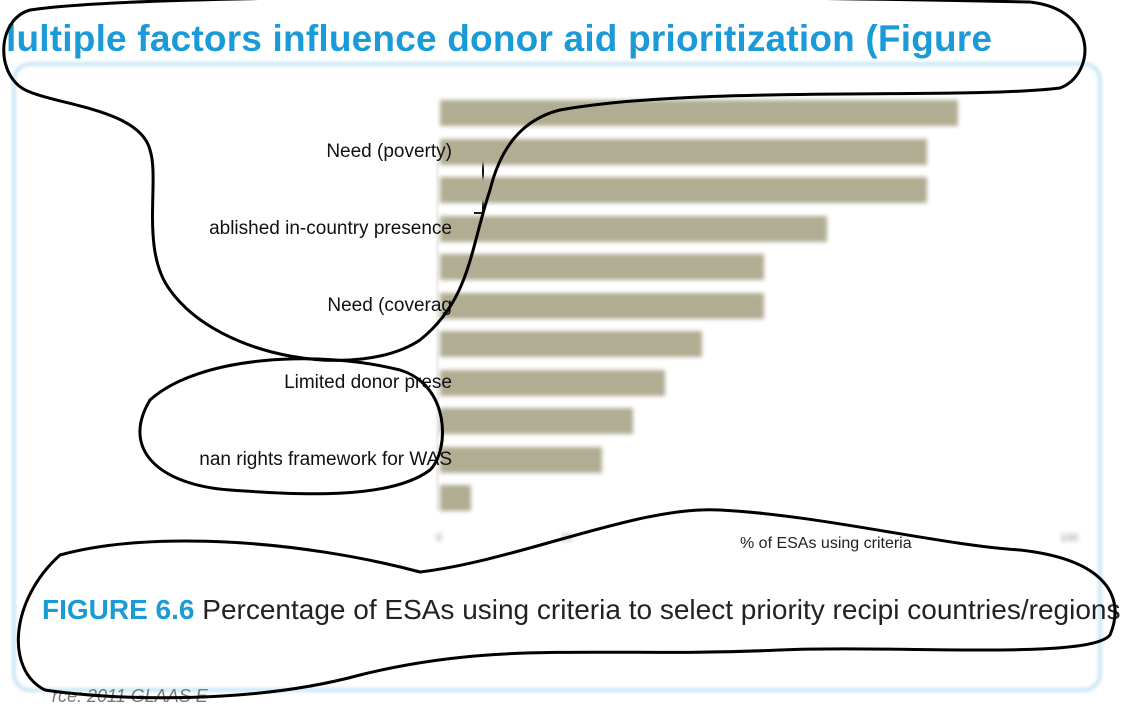 This screenshot has height=713, width=1127. What do you see at coordinates (389, 151) in the screenshot?
I see `category-label: Need (poverty)` at bounding box center [389, 151].